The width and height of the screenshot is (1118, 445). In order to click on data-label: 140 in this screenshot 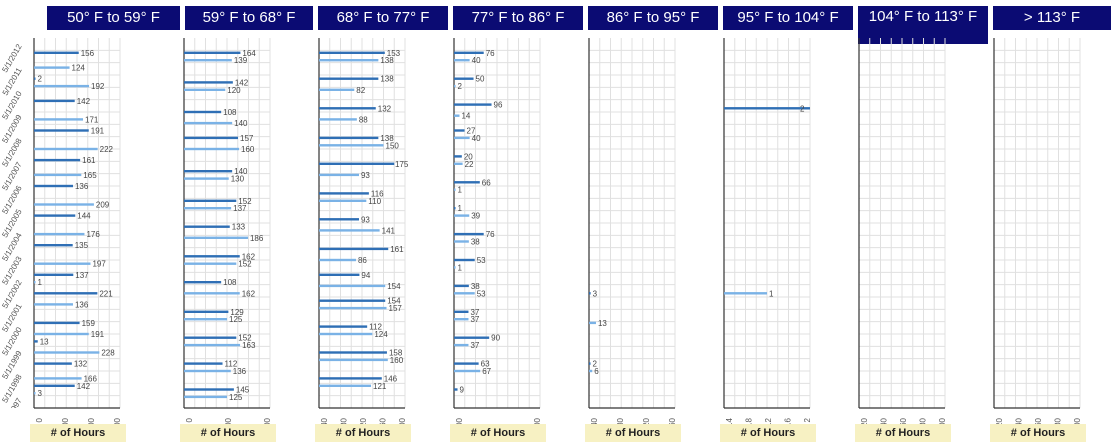, I will do `click(241, 123)`.